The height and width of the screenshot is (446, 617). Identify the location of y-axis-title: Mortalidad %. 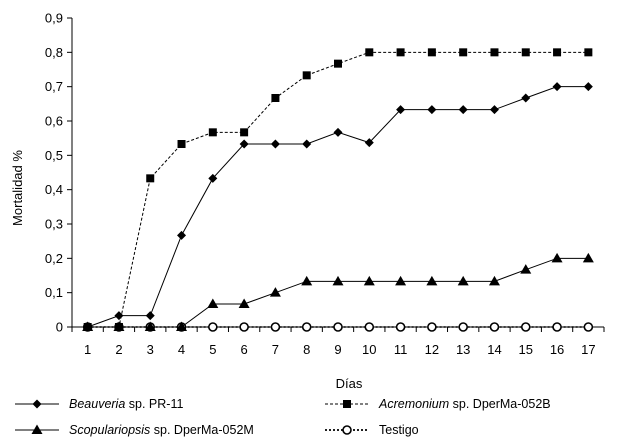
(17, 188).